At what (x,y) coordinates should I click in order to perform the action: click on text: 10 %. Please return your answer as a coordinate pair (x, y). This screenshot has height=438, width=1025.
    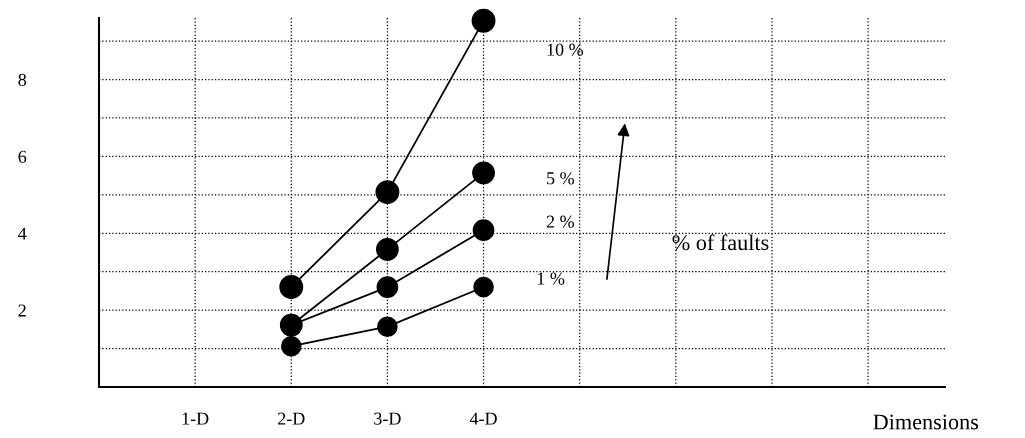
    Looking at the image, I should click on (565, 49).